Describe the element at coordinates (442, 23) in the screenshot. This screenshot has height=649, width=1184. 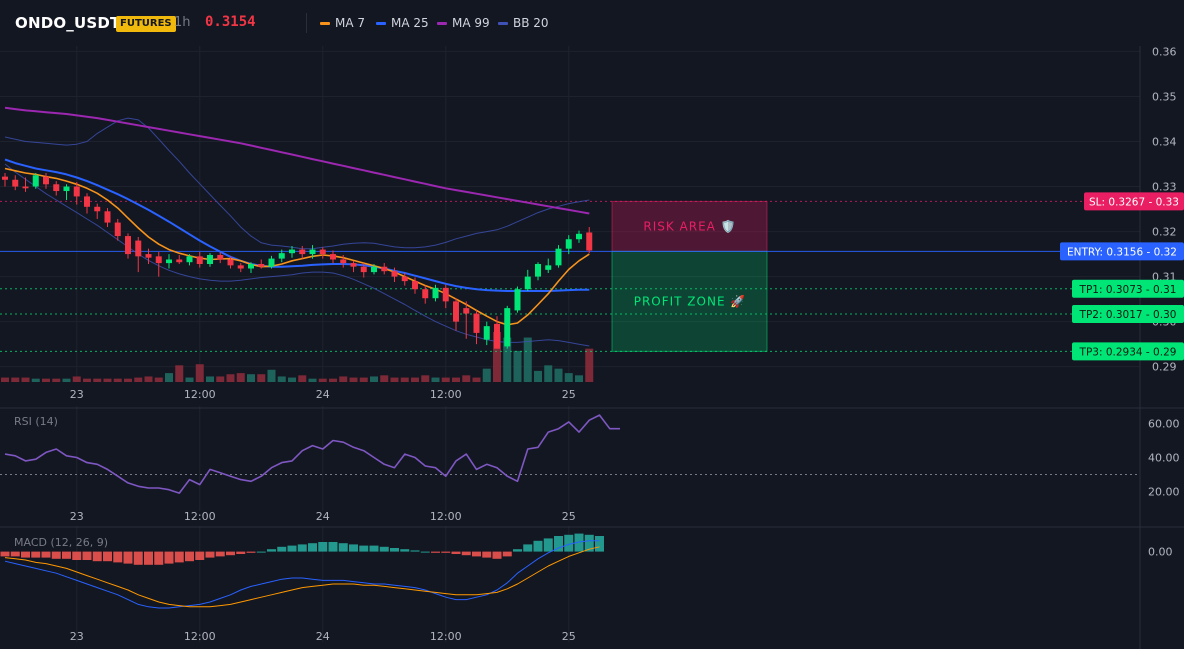
I see `legend-ma99-swatch` at that location.